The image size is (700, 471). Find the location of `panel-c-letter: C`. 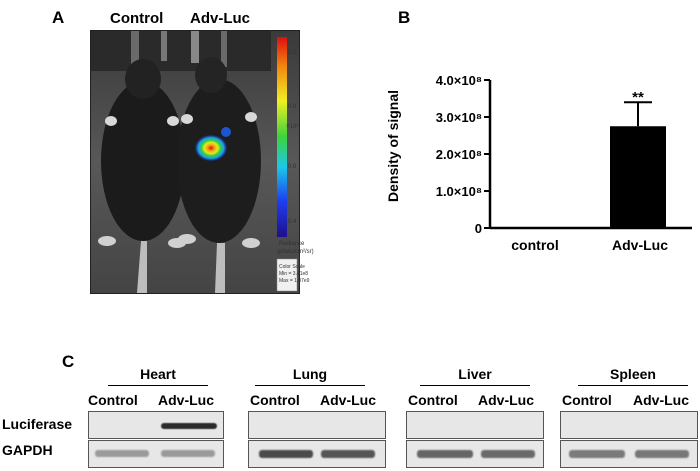

panel-c-letter: C is located at coordinates (68, 361).